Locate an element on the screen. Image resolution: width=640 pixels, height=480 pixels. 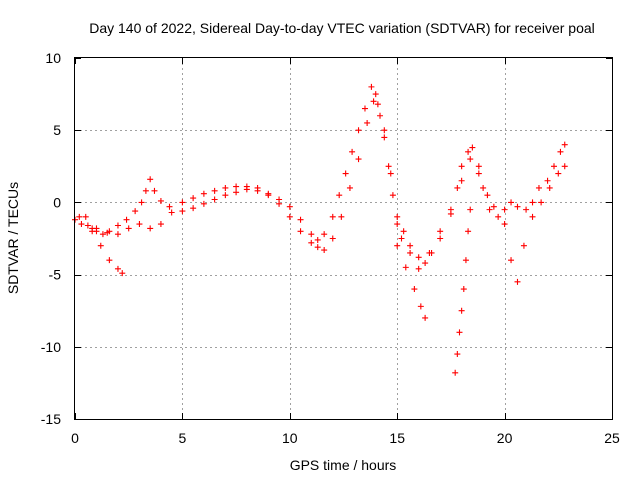
x-axis-label: GPS time / hours is located at coordinates (343, 465).